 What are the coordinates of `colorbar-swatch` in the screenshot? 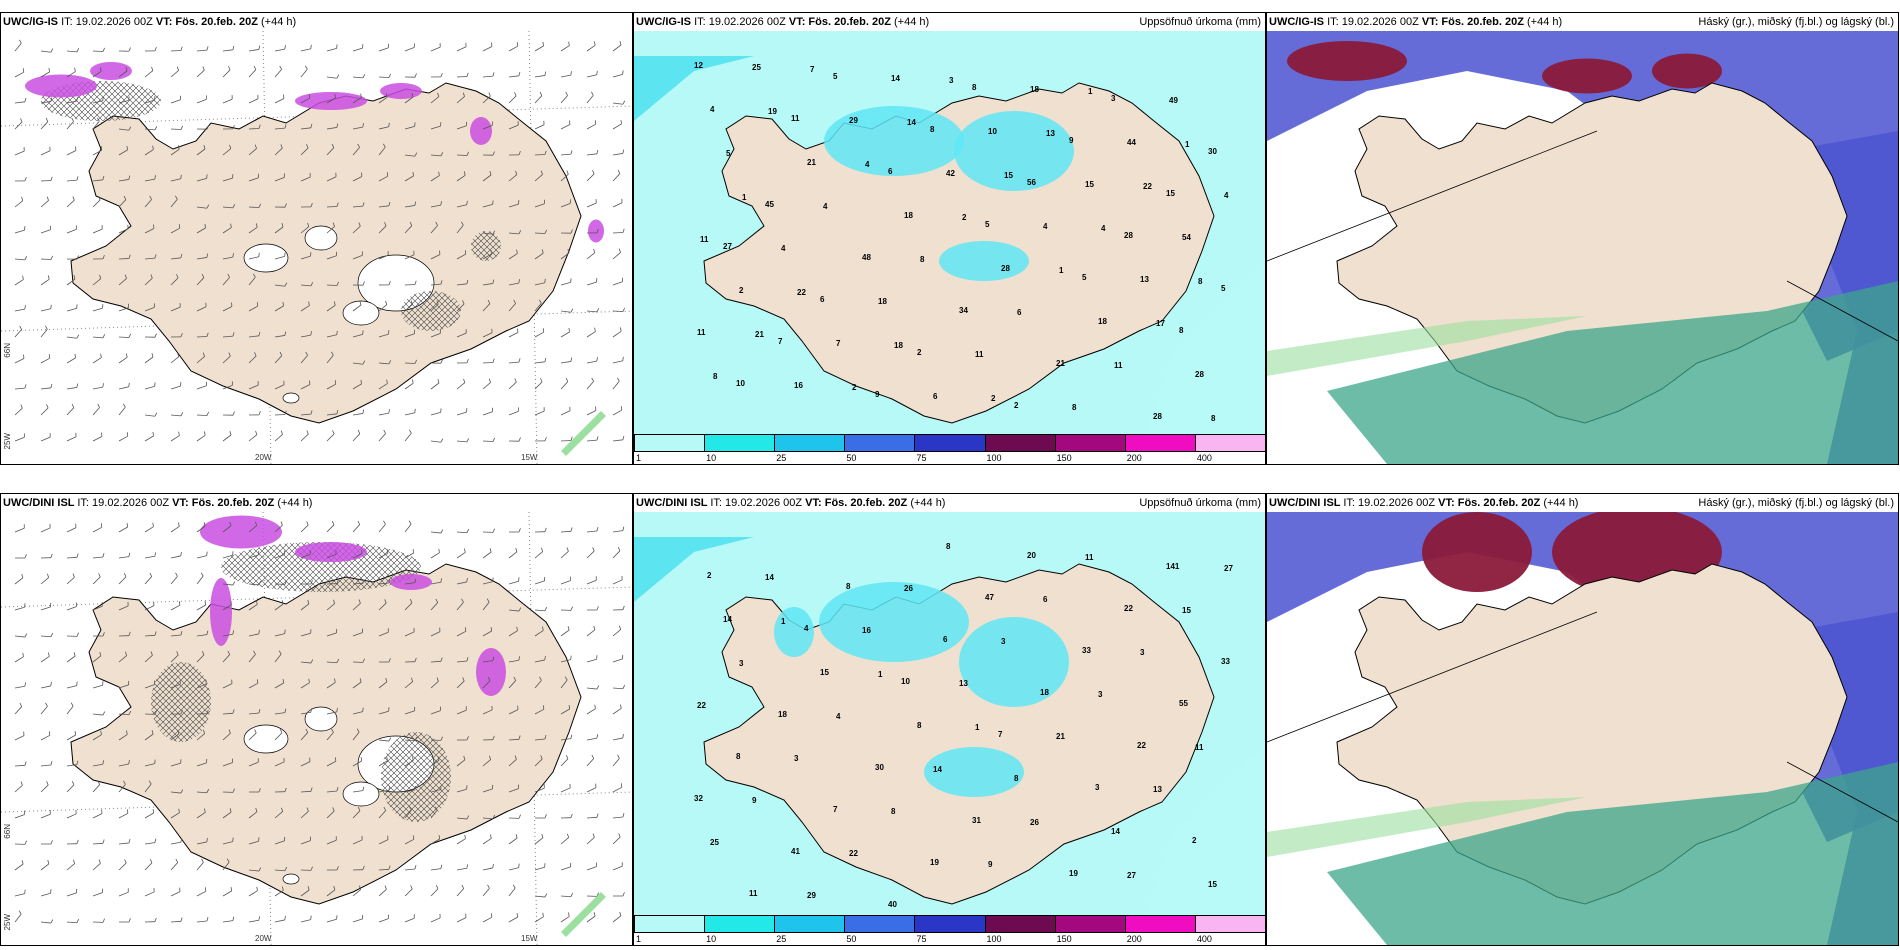 It's located at (1229, 443).